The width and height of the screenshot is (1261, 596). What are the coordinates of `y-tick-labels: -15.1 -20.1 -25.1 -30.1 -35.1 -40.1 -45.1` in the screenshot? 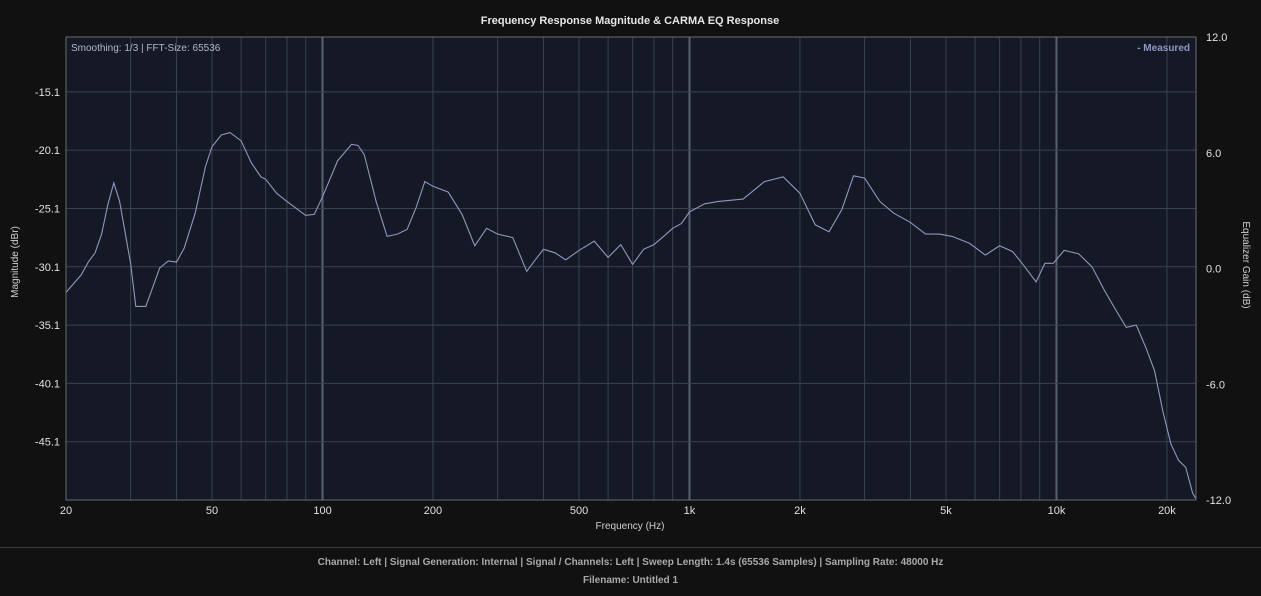 It's located at (47, 268).